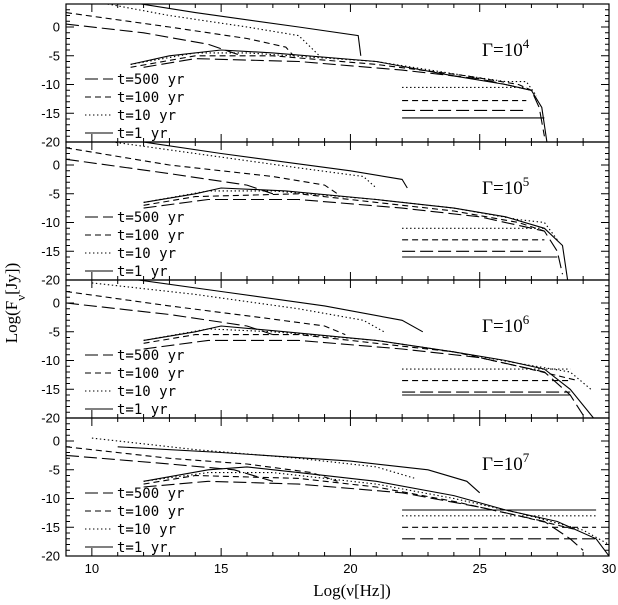 The width and height of the screenshot is (618, 605). Describe the element at coordinates (506, 462) in the screenshot. I see `gamma-label: Γ=107` at that location.